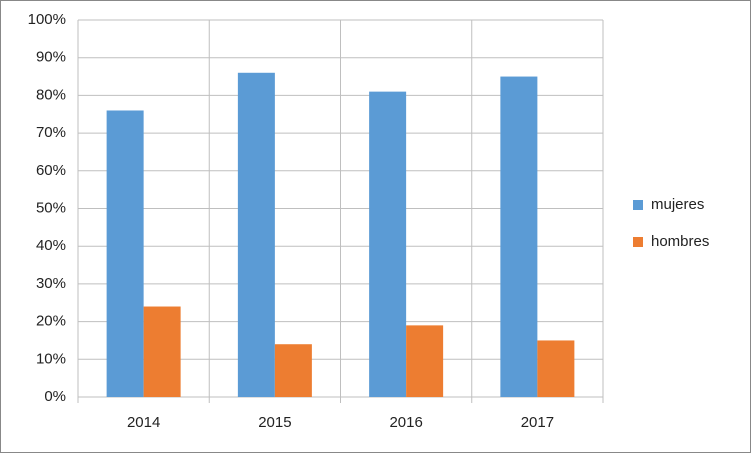  What do you see at coordinates (51, 321) in the screenshot?
I see `y-tick-label: 20%` at bounding box center [51, 321].